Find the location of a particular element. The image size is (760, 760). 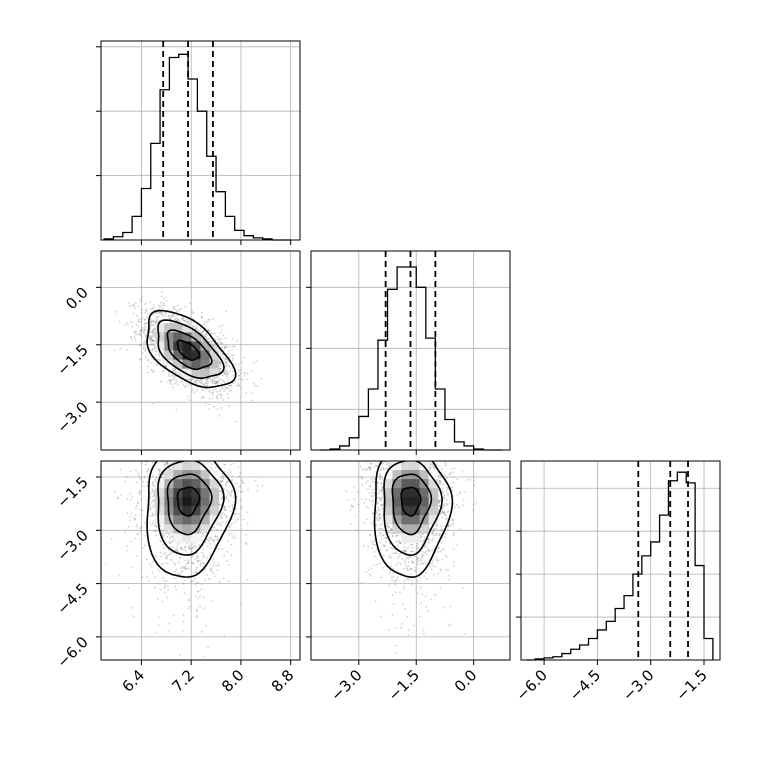

panel-frame is located at coordinates (410, 350).